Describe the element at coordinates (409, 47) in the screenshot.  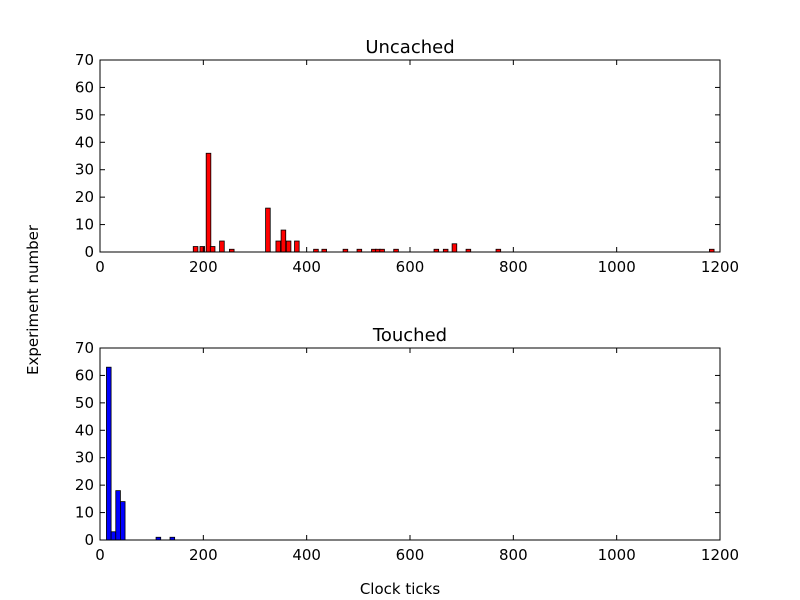
I see `chart-title: Uncached` at that location.